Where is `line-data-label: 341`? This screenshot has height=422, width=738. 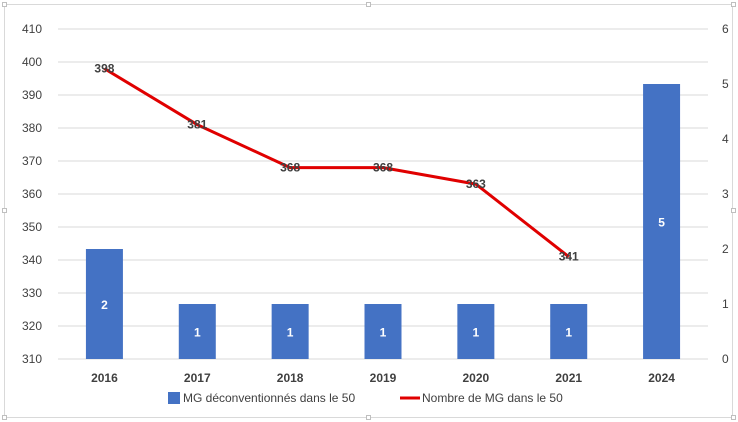 line-data-label: 341 is located at coordinates (569, 257).